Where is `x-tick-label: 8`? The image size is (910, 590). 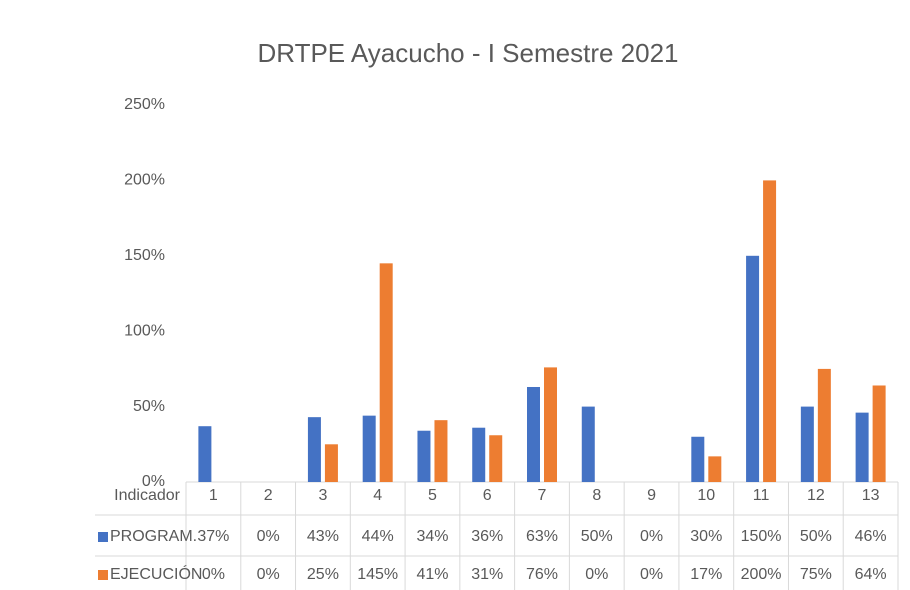 x-tick-label: 8 is located at coordinates (596, 495).